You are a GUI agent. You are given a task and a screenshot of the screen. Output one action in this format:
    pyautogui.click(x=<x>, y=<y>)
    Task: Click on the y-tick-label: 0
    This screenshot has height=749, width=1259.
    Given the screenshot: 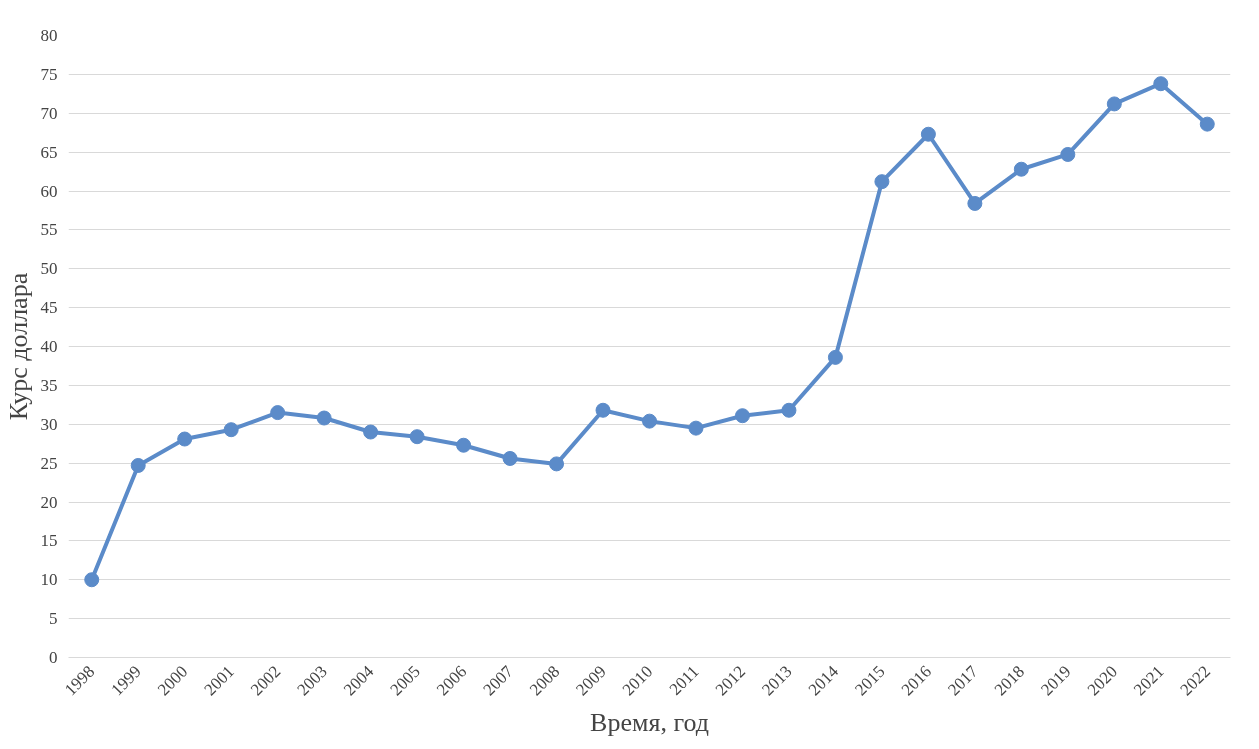 What is the action you would take?
    pyautogui.click(x=53, y=657)
    